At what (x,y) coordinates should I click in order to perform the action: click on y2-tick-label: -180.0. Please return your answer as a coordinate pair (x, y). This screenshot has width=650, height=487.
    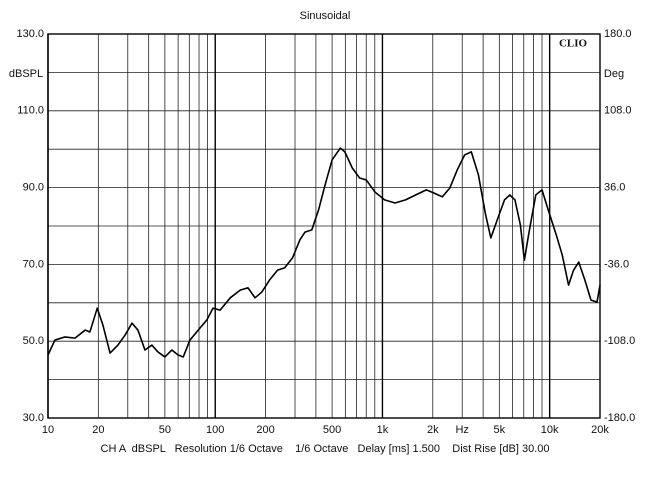
    Looking at the image, I should click on (619, 418).